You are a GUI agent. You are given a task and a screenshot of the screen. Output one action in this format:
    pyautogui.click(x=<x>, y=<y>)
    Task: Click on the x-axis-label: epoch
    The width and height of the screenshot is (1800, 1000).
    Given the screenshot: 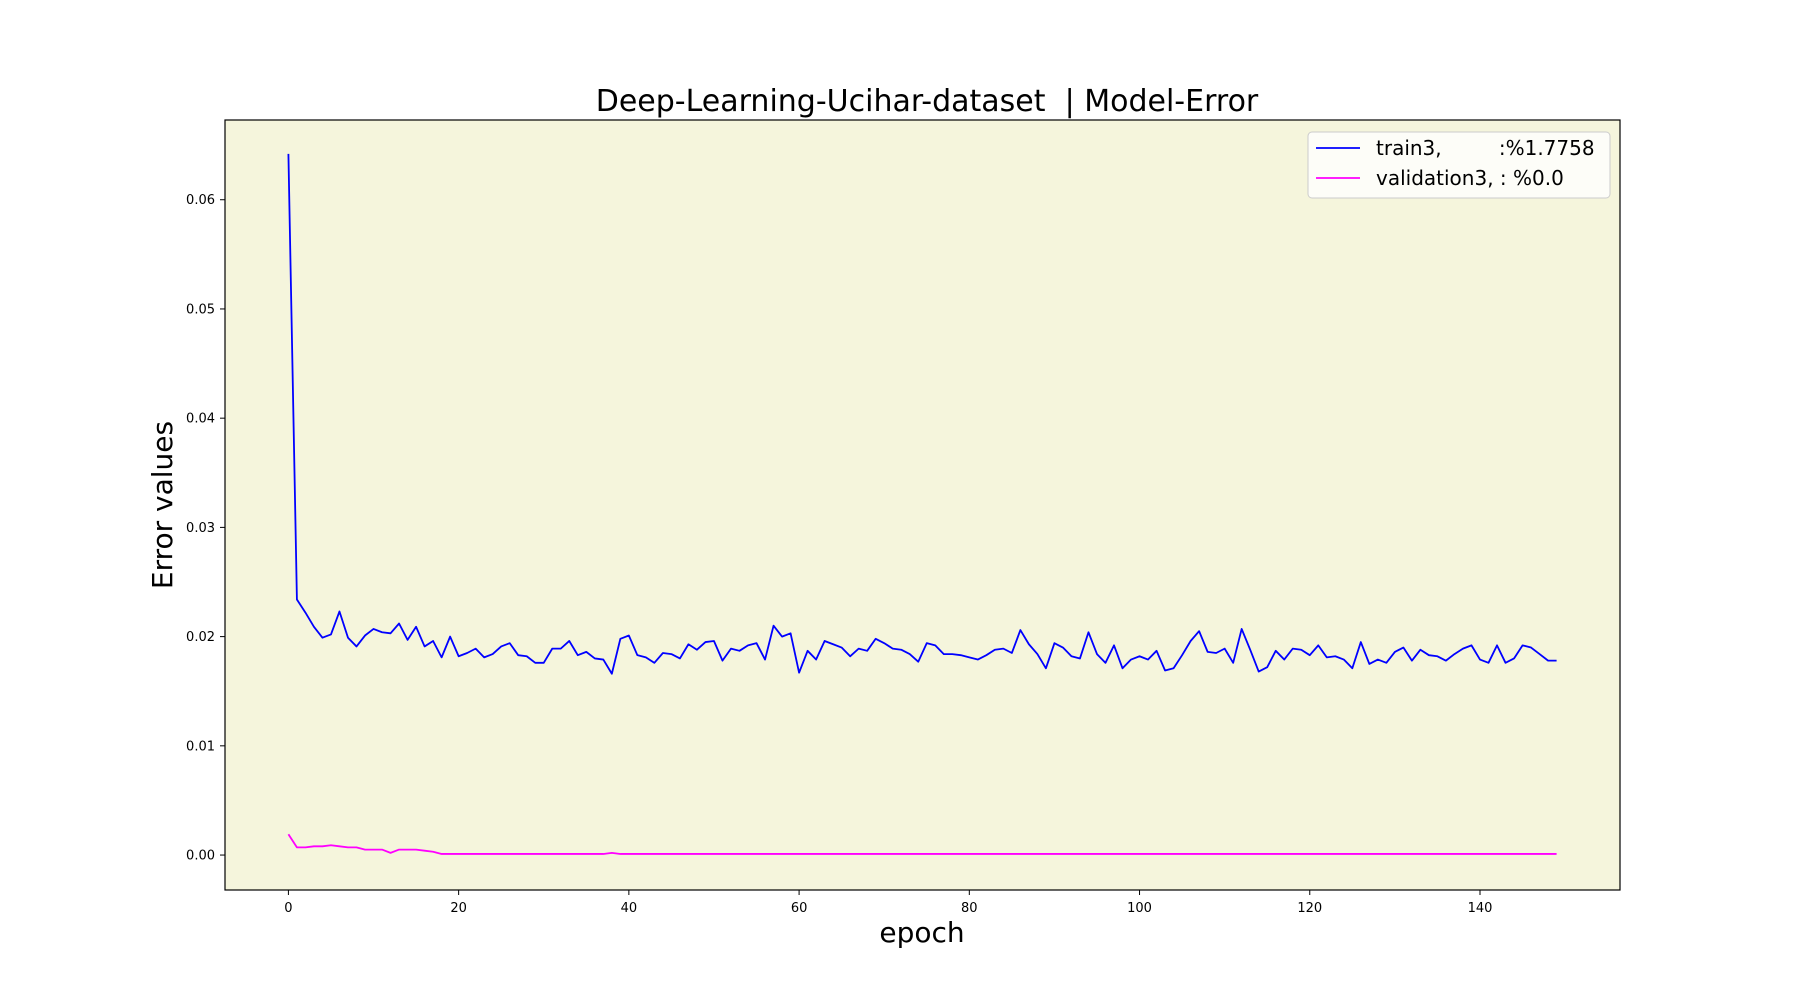 What is the action you would take?
    pyautogui.click(x=921, y=932)
    